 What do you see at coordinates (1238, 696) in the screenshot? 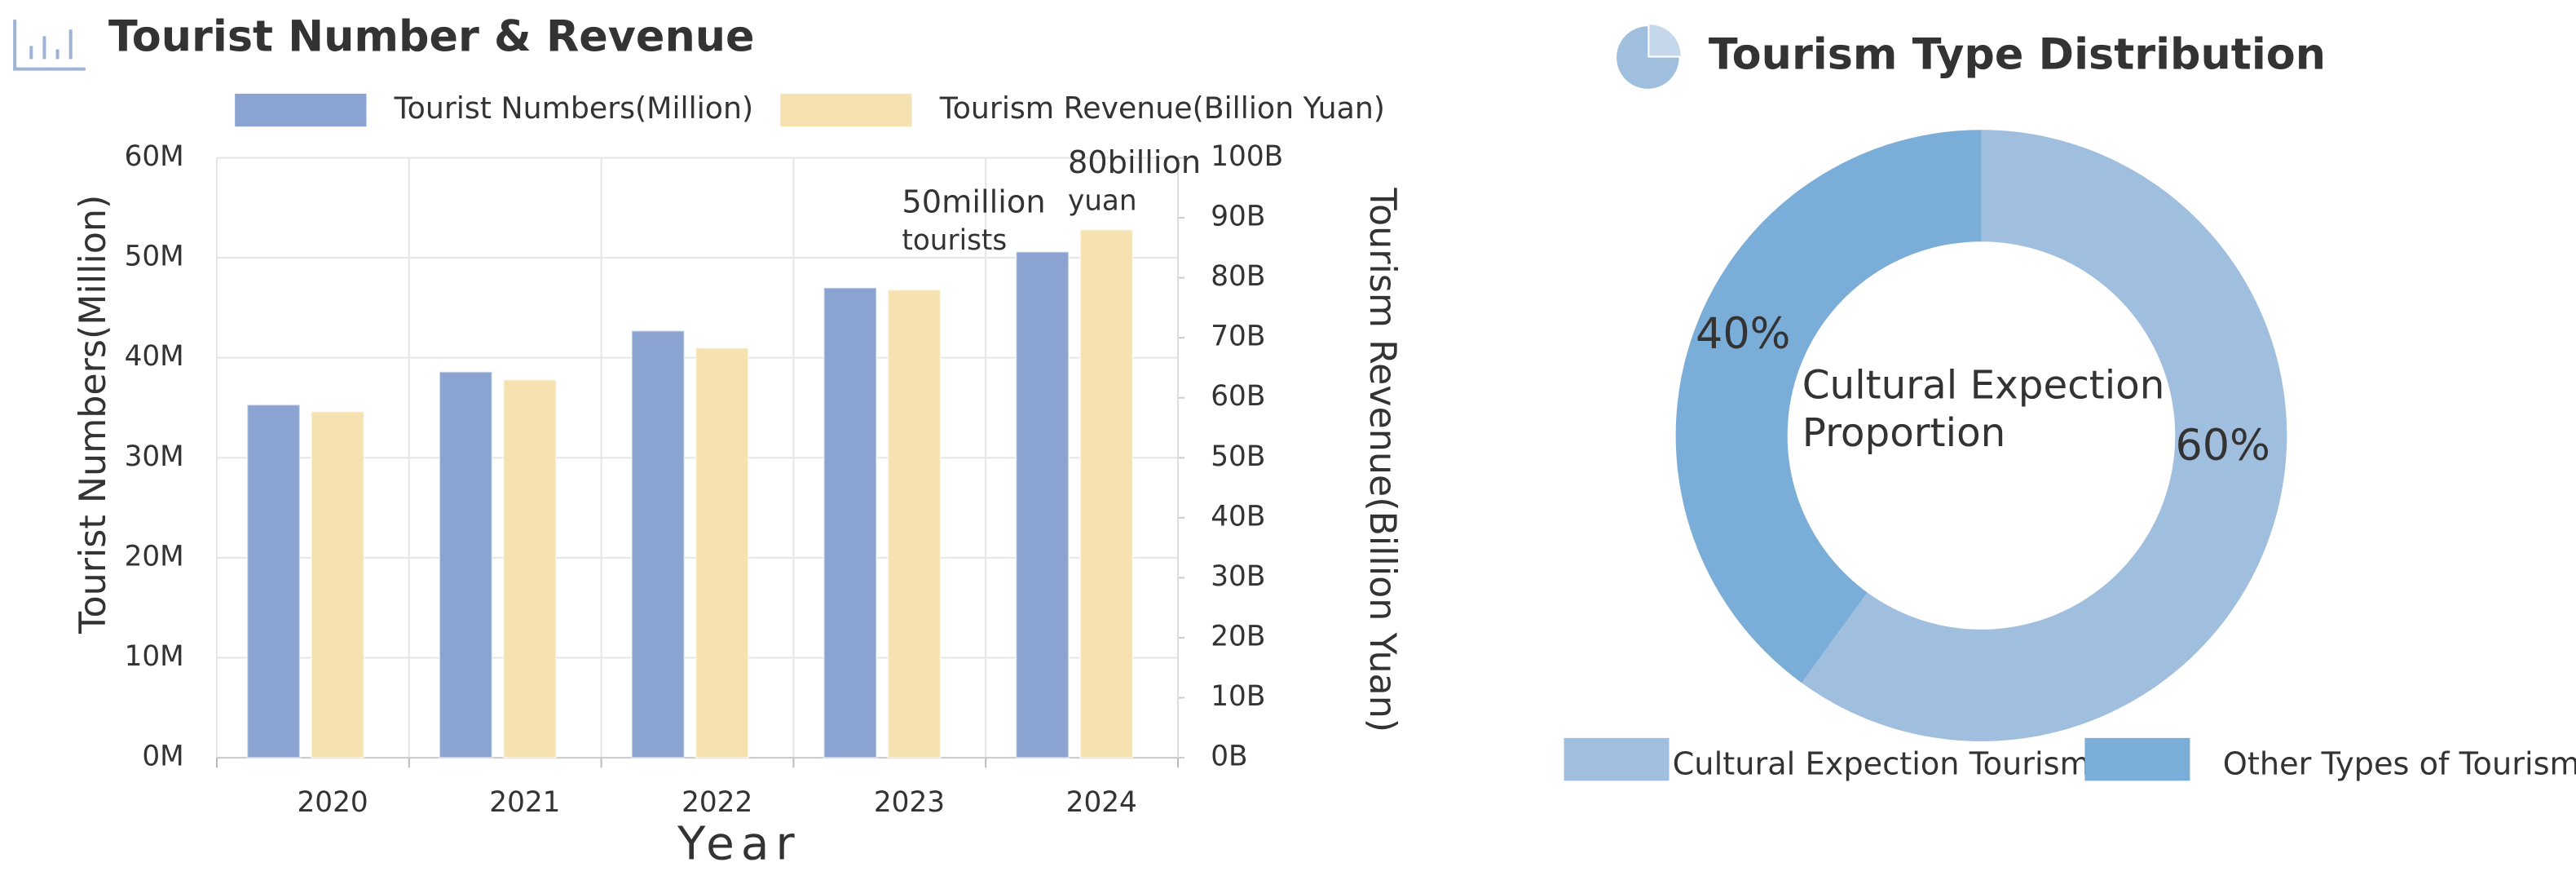
I see `y2-tick-label: 10B` at bounding box center [1238, 696].